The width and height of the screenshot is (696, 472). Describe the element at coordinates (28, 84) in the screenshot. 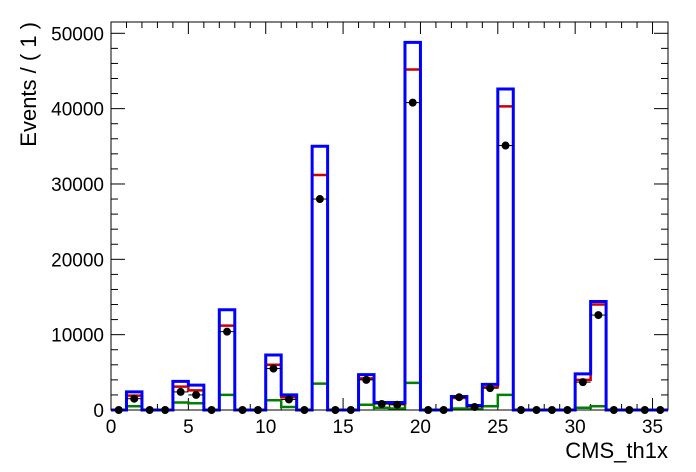

I see `y-axis-label: Events / ( 1 )` at that location.